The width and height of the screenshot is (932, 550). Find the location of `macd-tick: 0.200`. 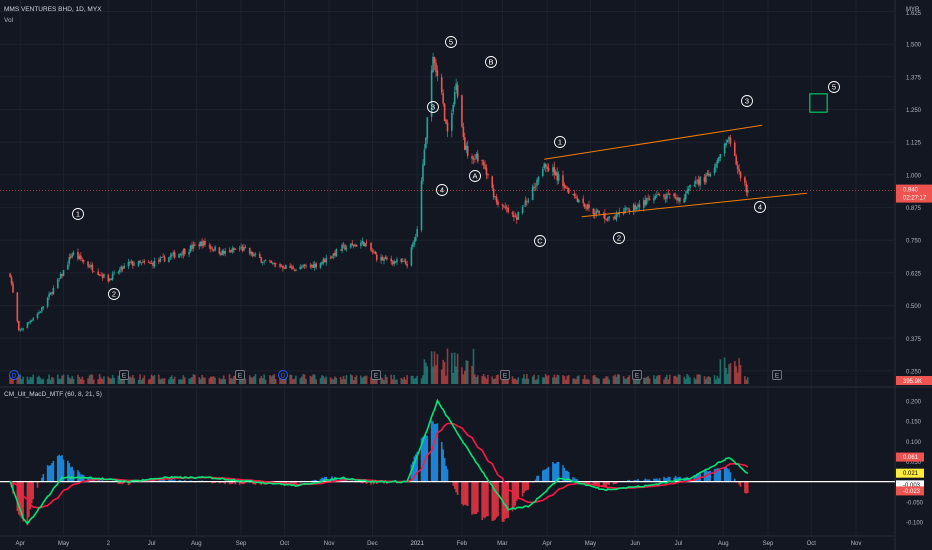

macd-tick: 0.200 is located at coordinates (914, 403).